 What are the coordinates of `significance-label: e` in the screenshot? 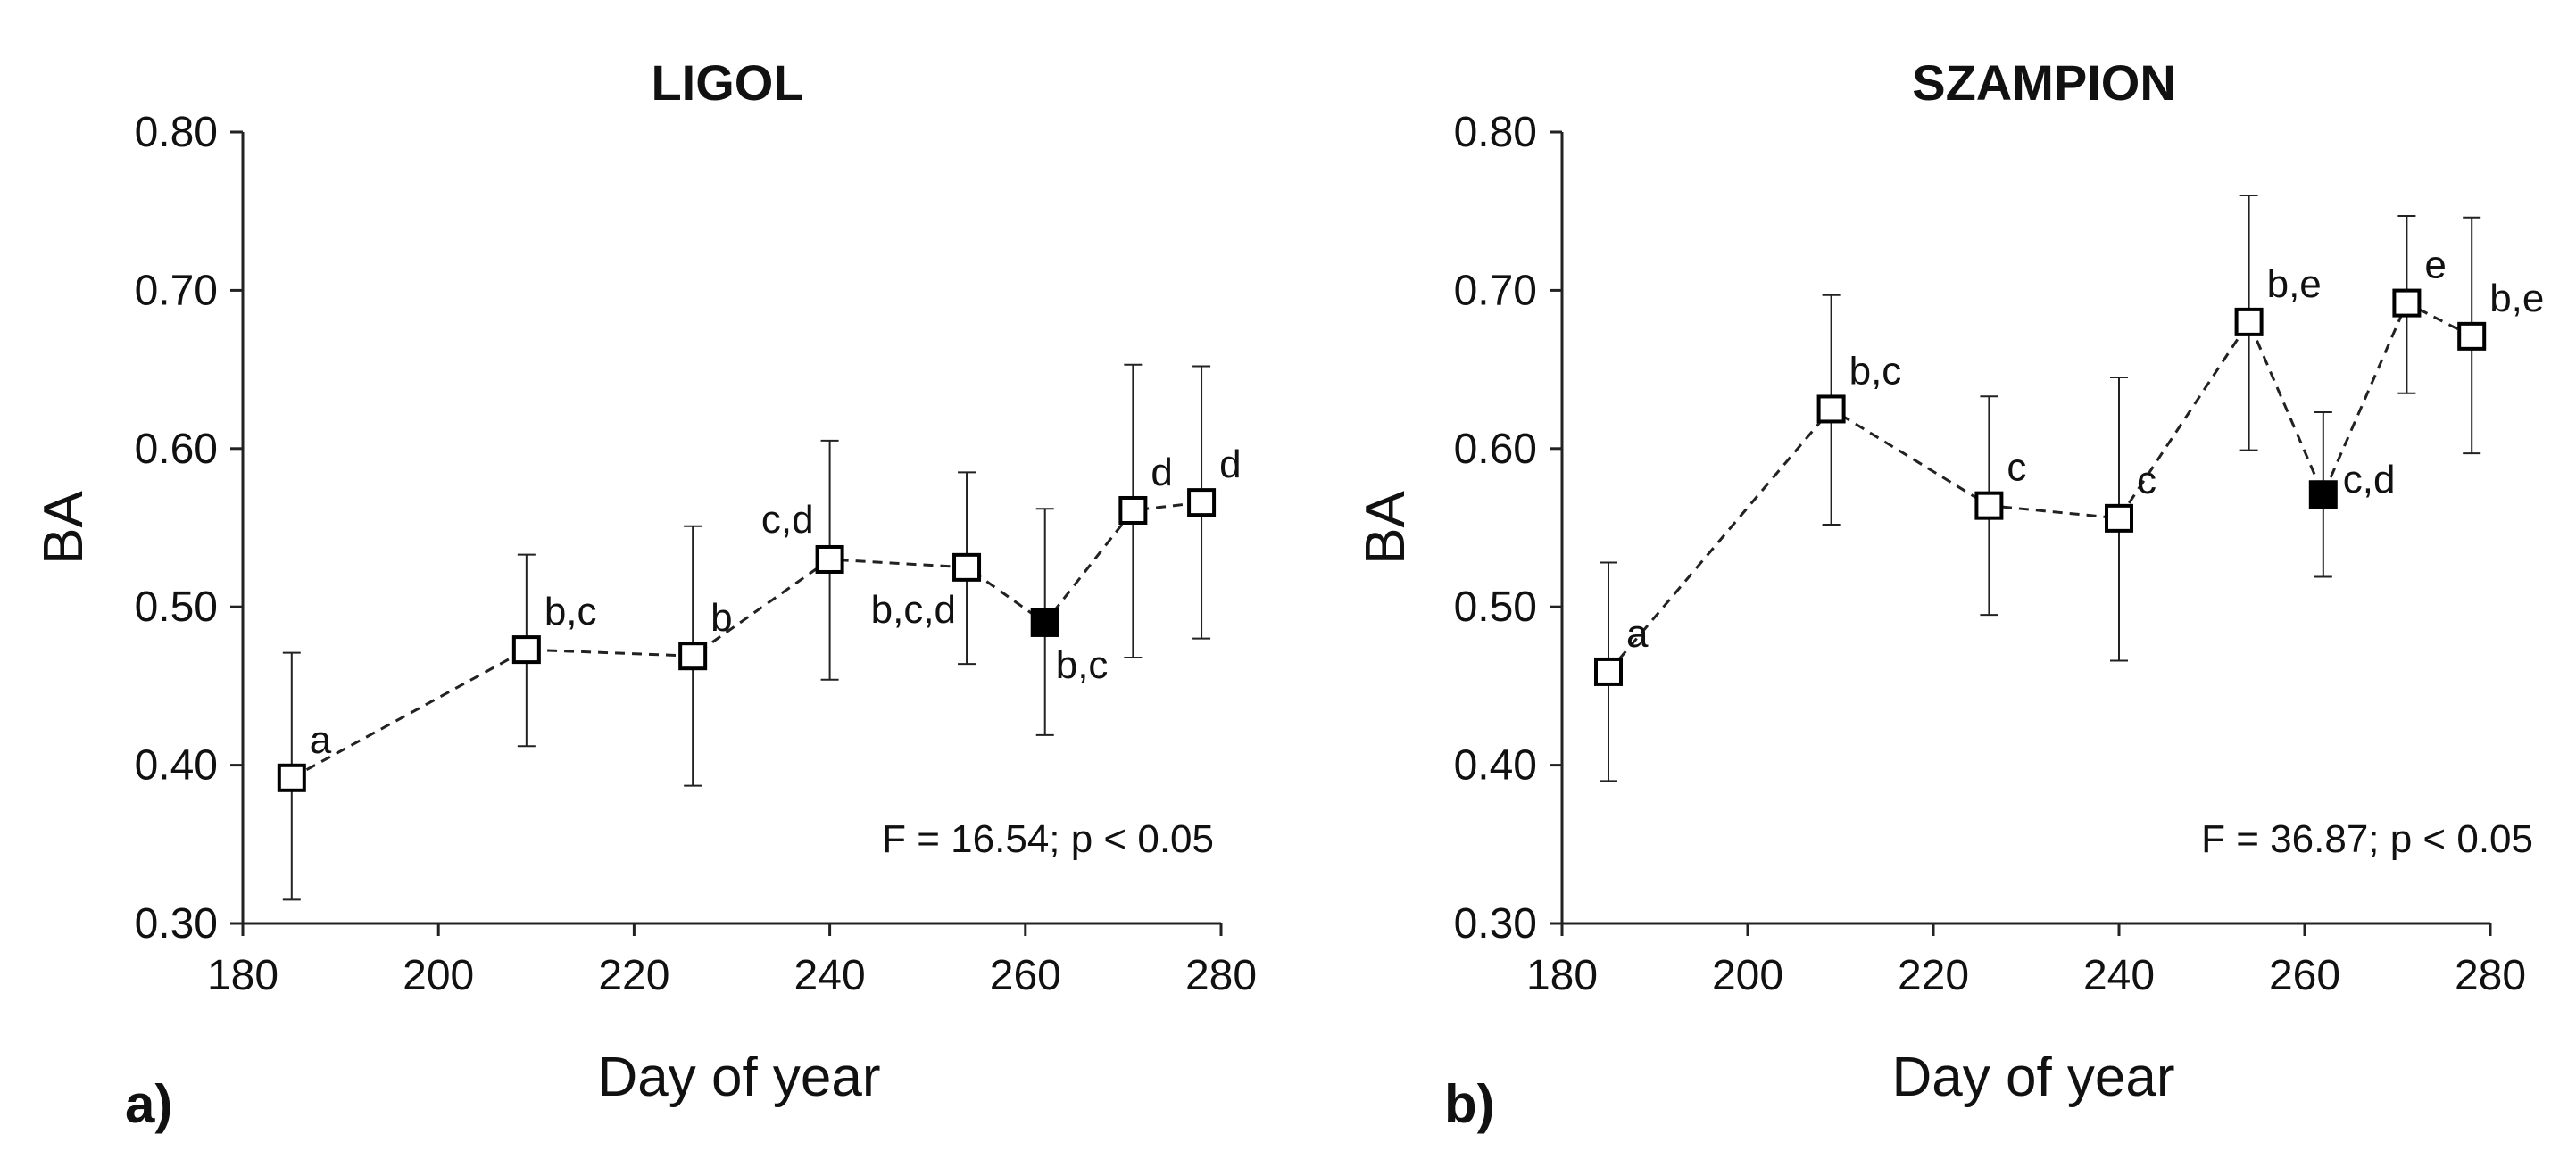 It's located at (2435, 266).